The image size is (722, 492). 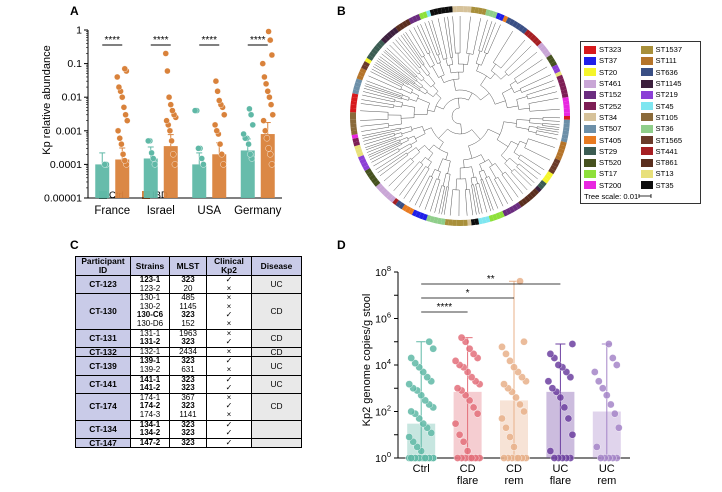 I want to click on header-clinical-kp2: Clinical Kp2, so click(x=229, y=266).